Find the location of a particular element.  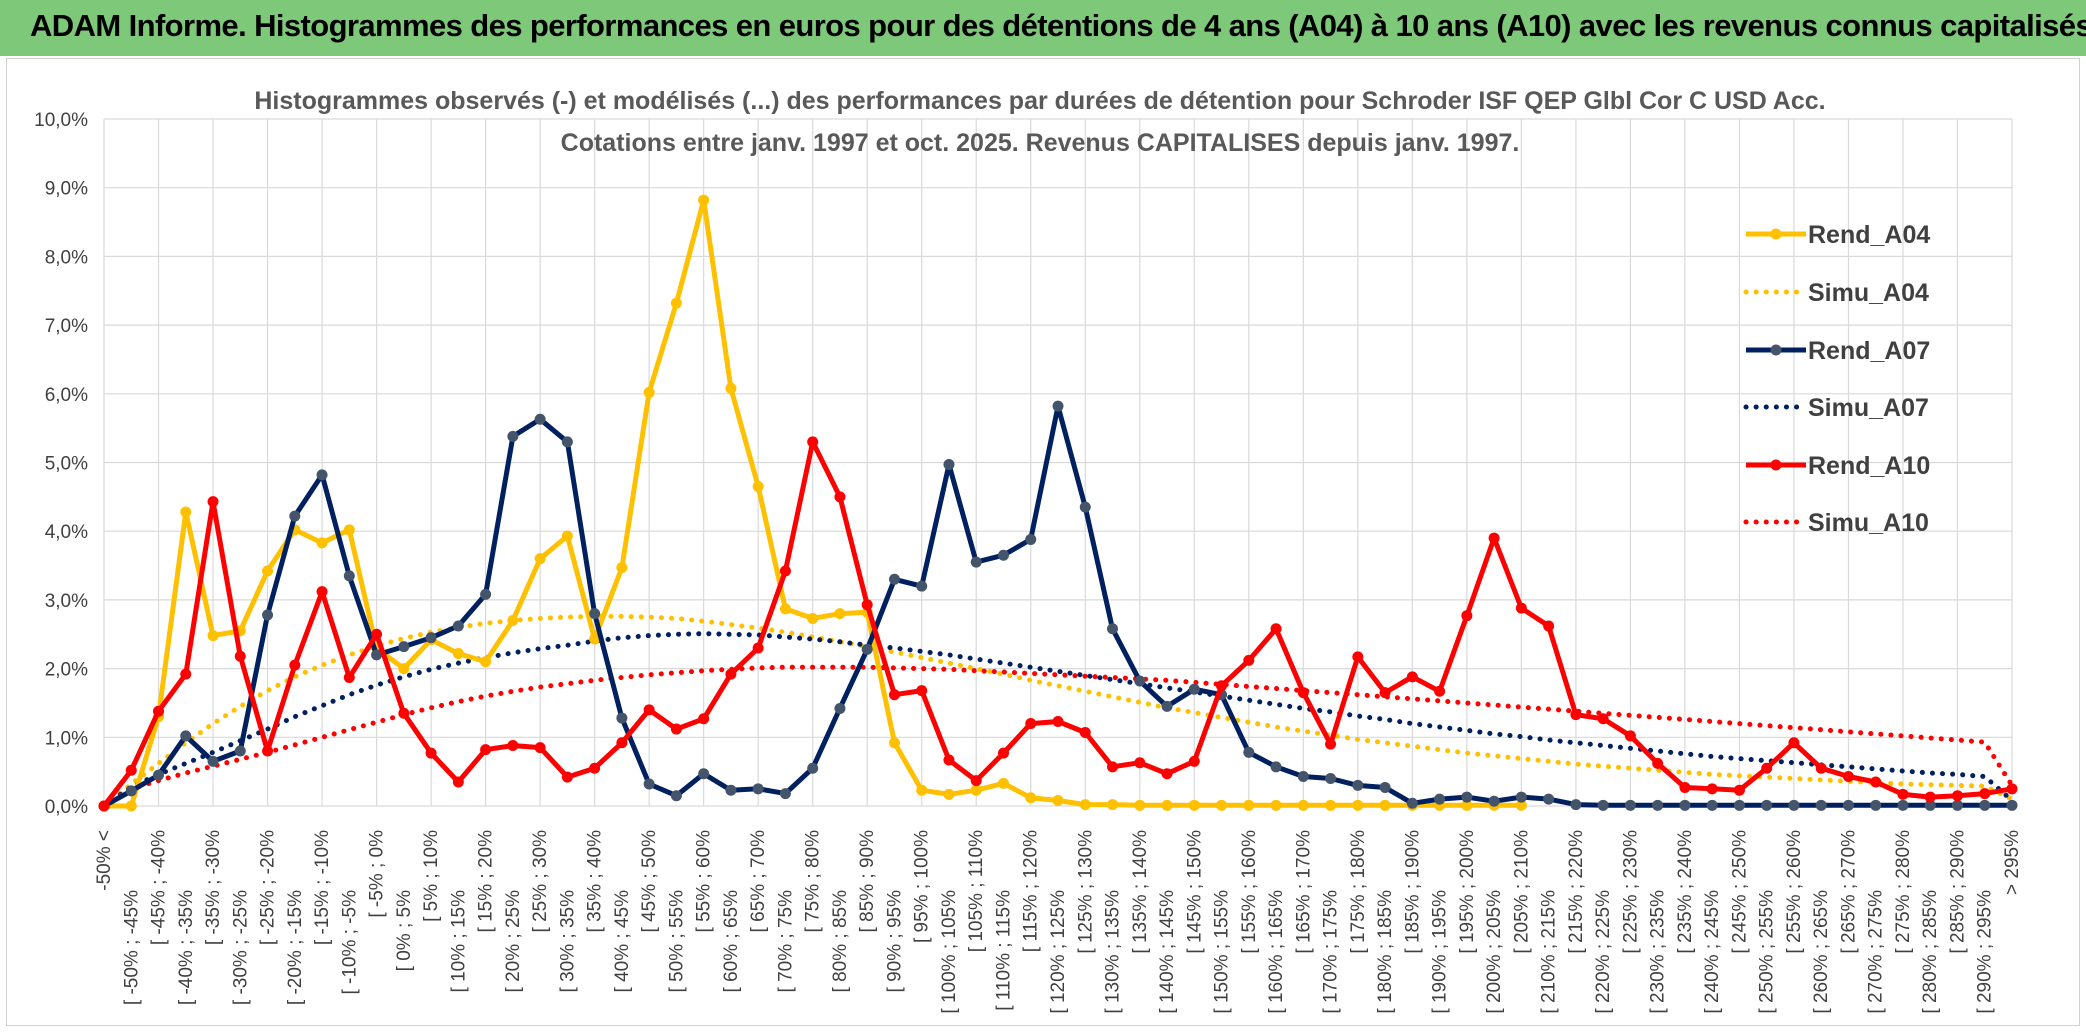

x-tick-label: [ -35% ; -30% is located at coordinates (213, 887).